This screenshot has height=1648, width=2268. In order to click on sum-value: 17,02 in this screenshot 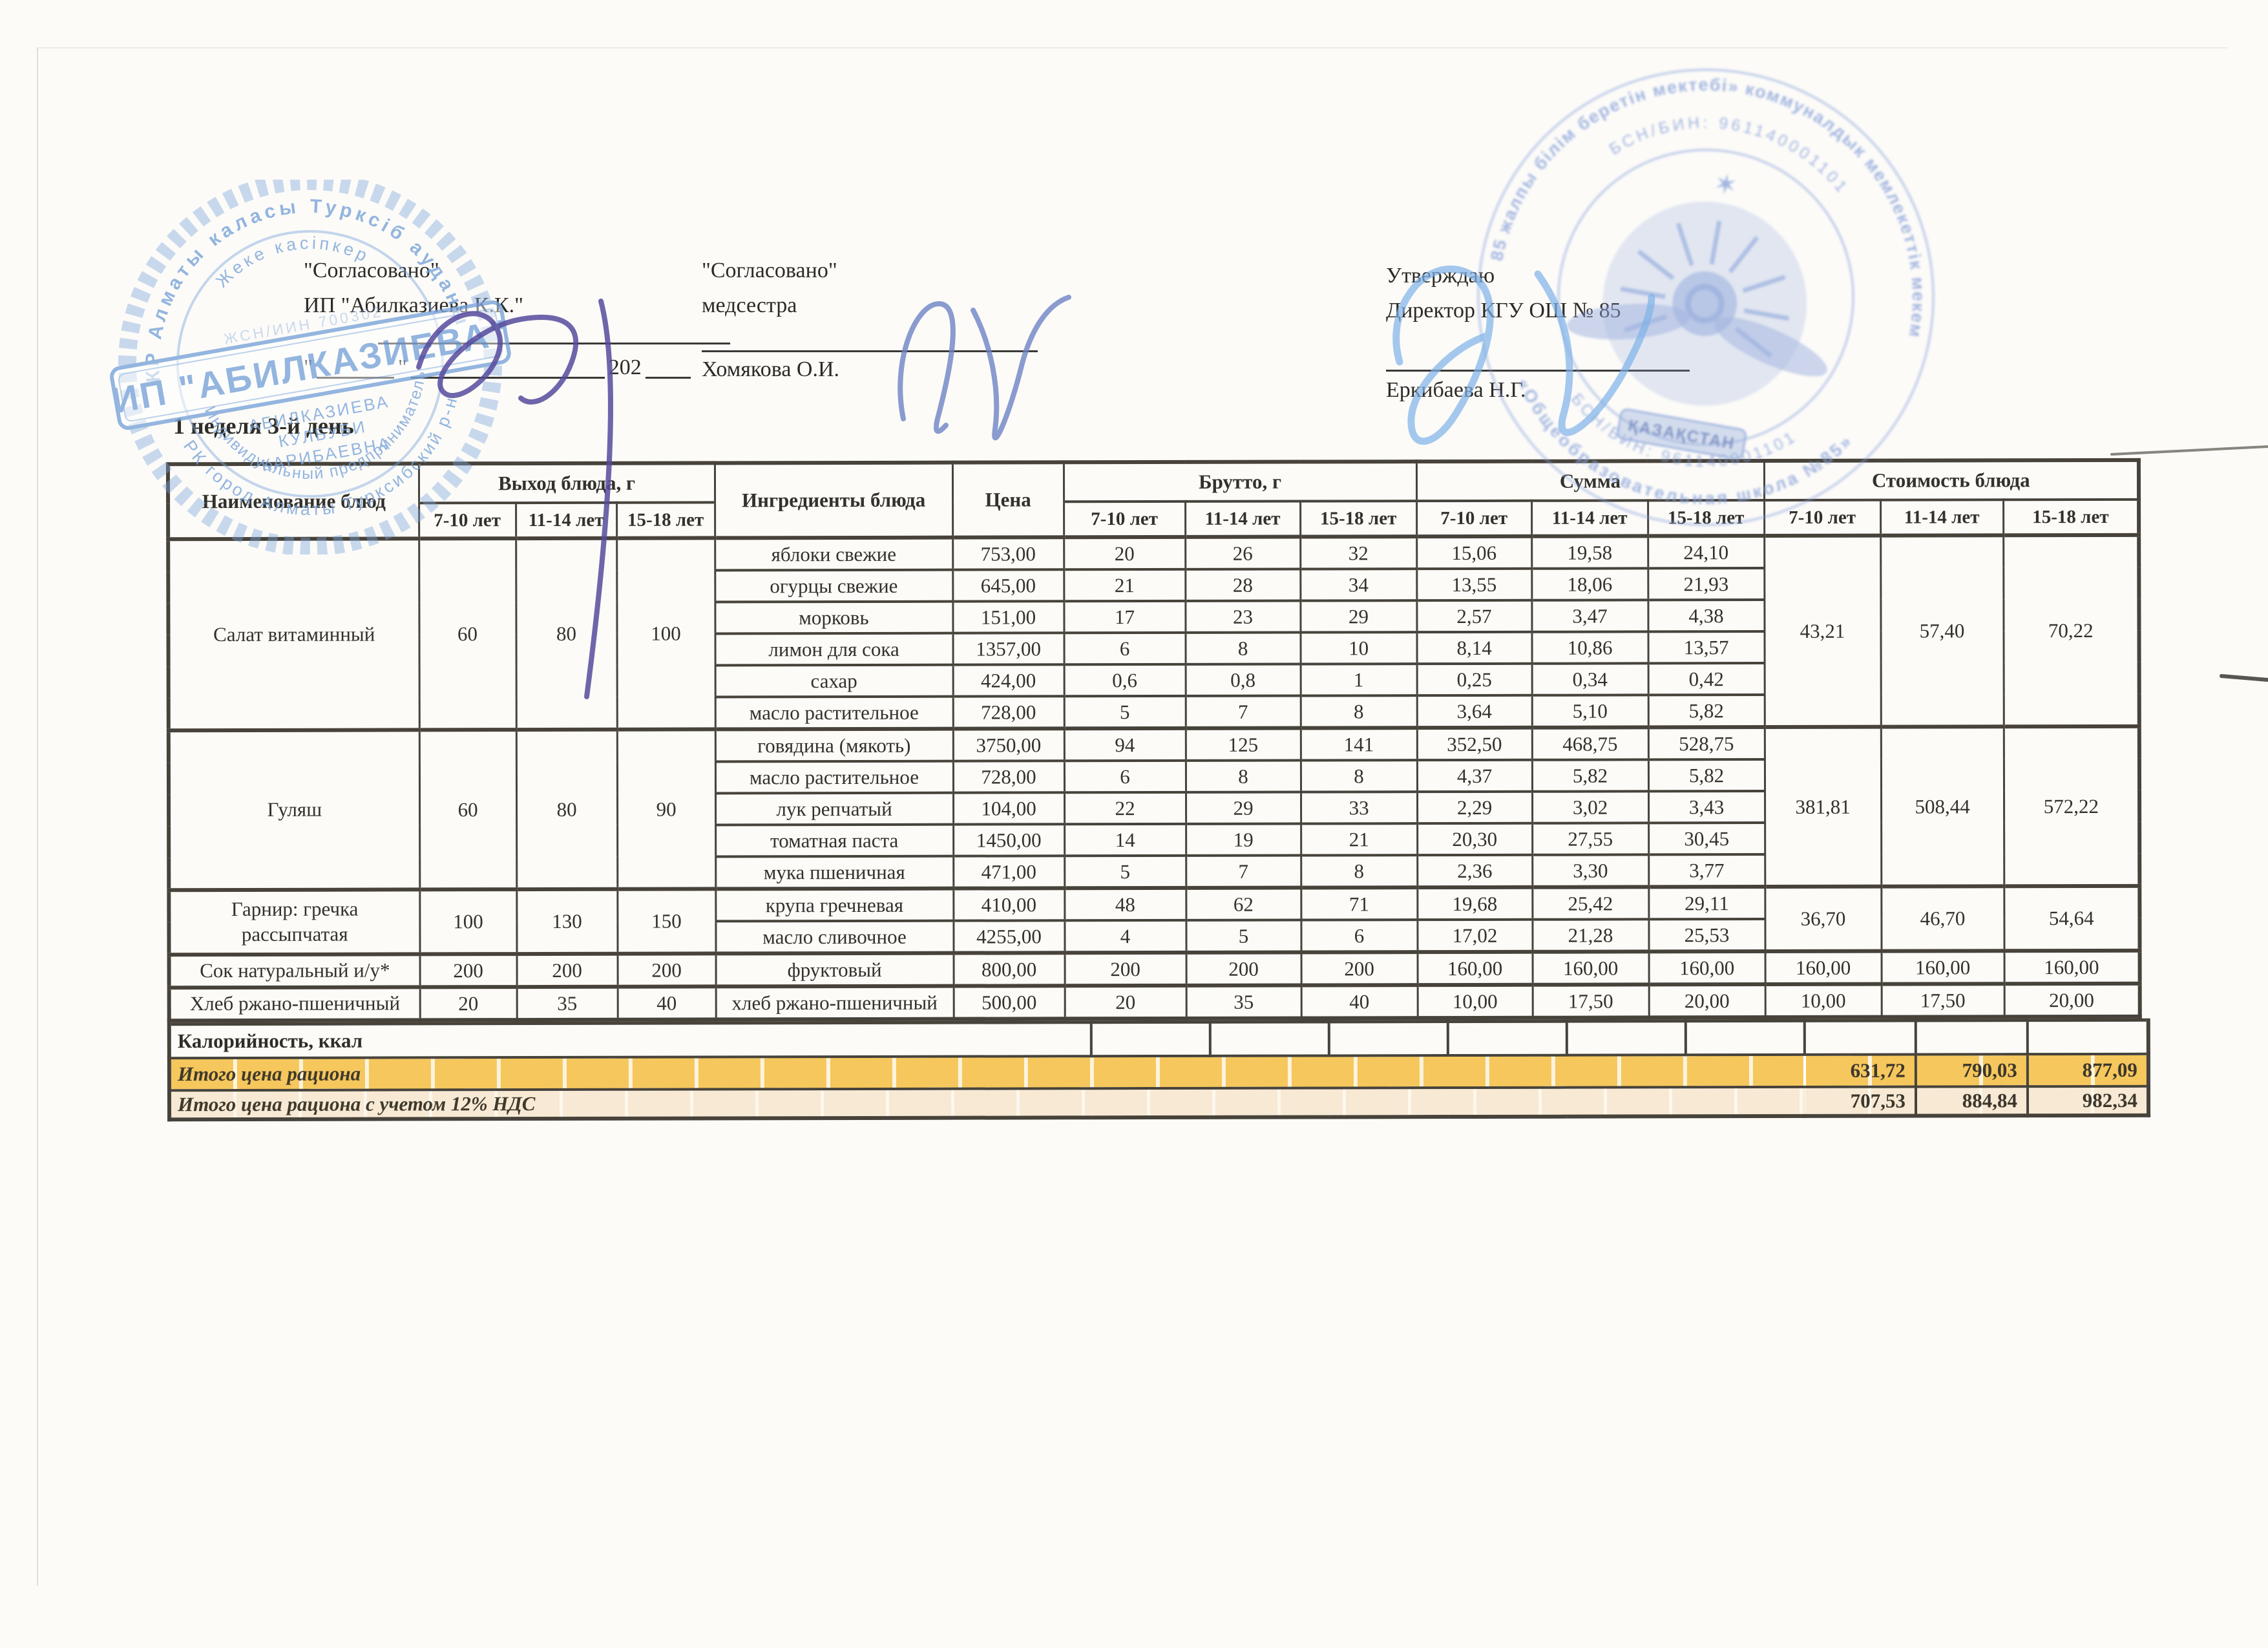, I will do `click(1475, 936)`.